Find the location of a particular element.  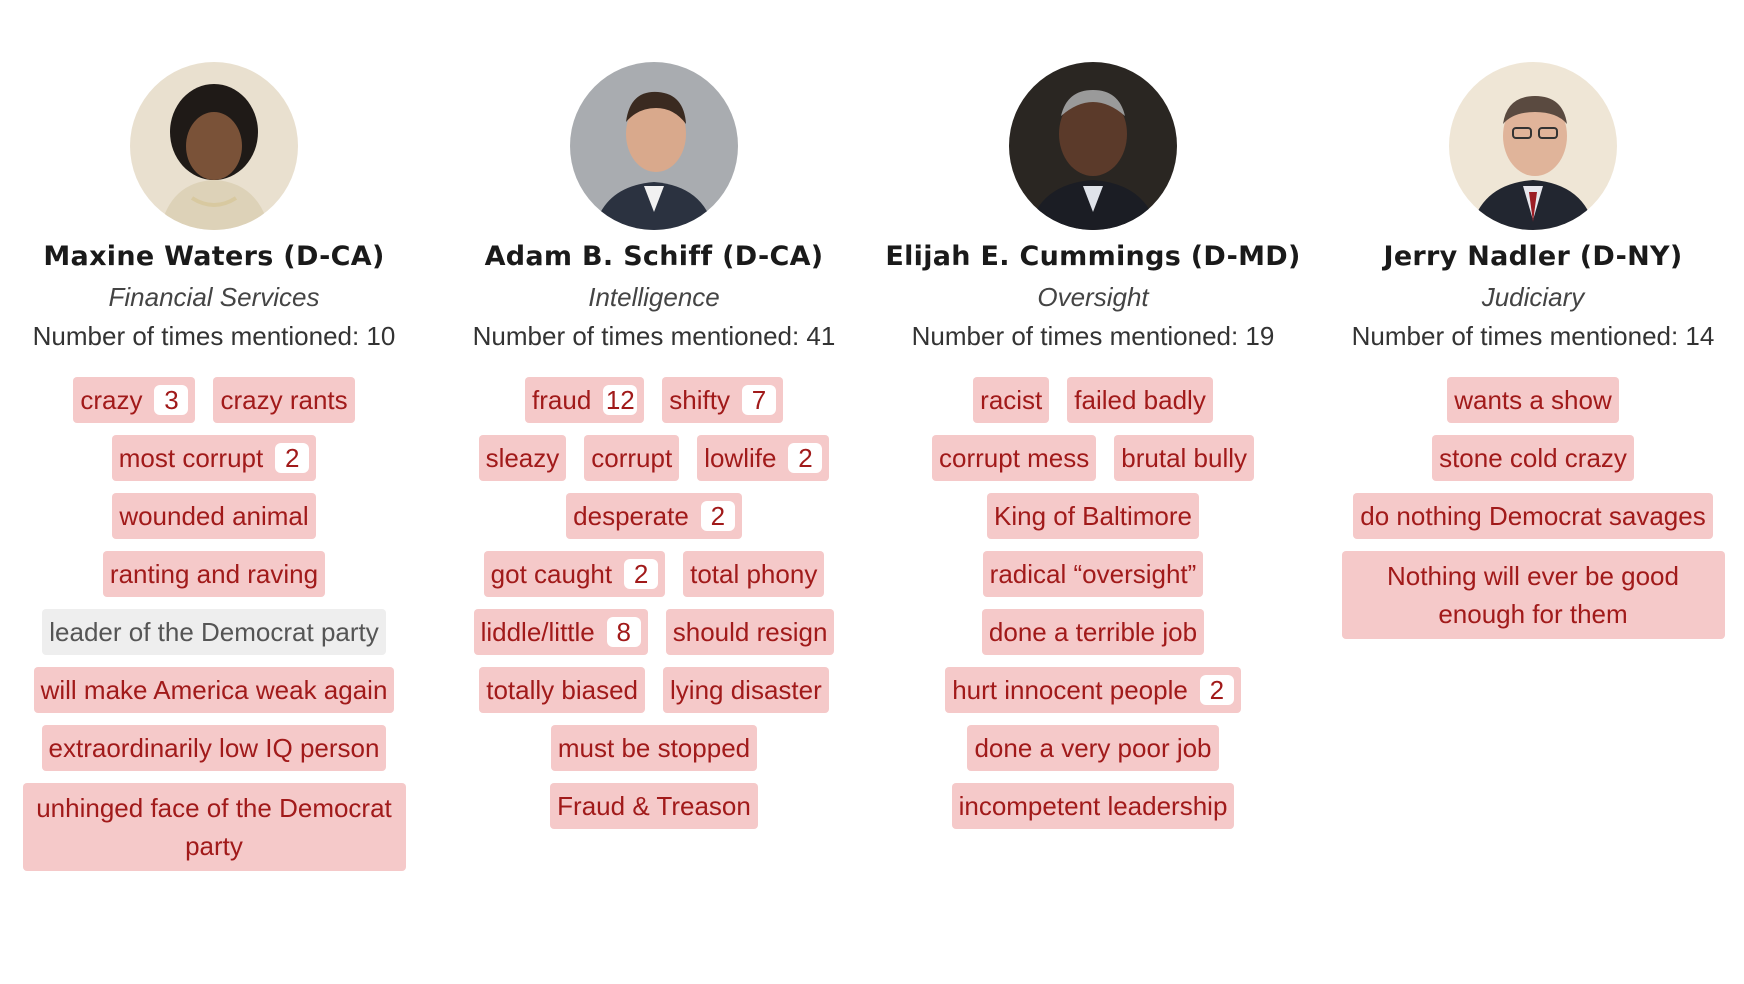

tag-row: most corrupt 2 is located at coordinates (214, 458).